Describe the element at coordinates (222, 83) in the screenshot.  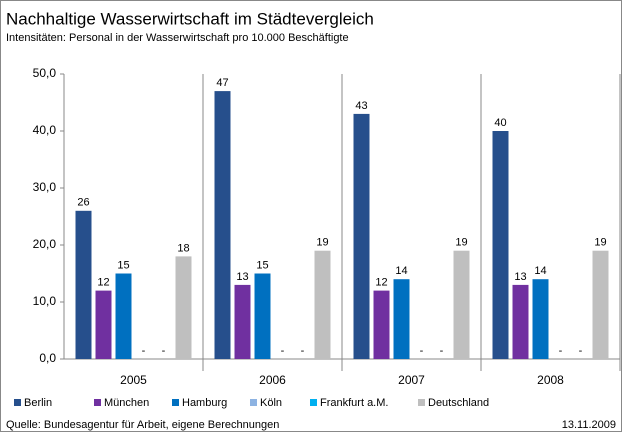
I see `value-label: 47` at that location.